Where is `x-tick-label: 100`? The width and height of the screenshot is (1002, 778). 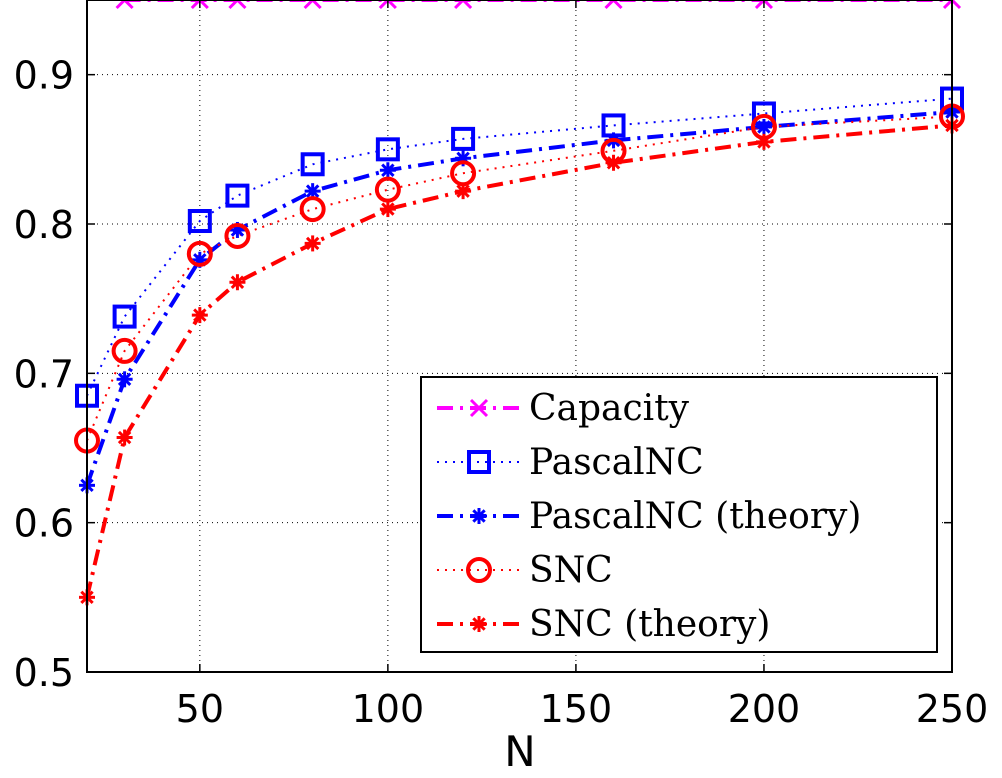
x-tick-label: 100 is located at coordinates (388, 709).